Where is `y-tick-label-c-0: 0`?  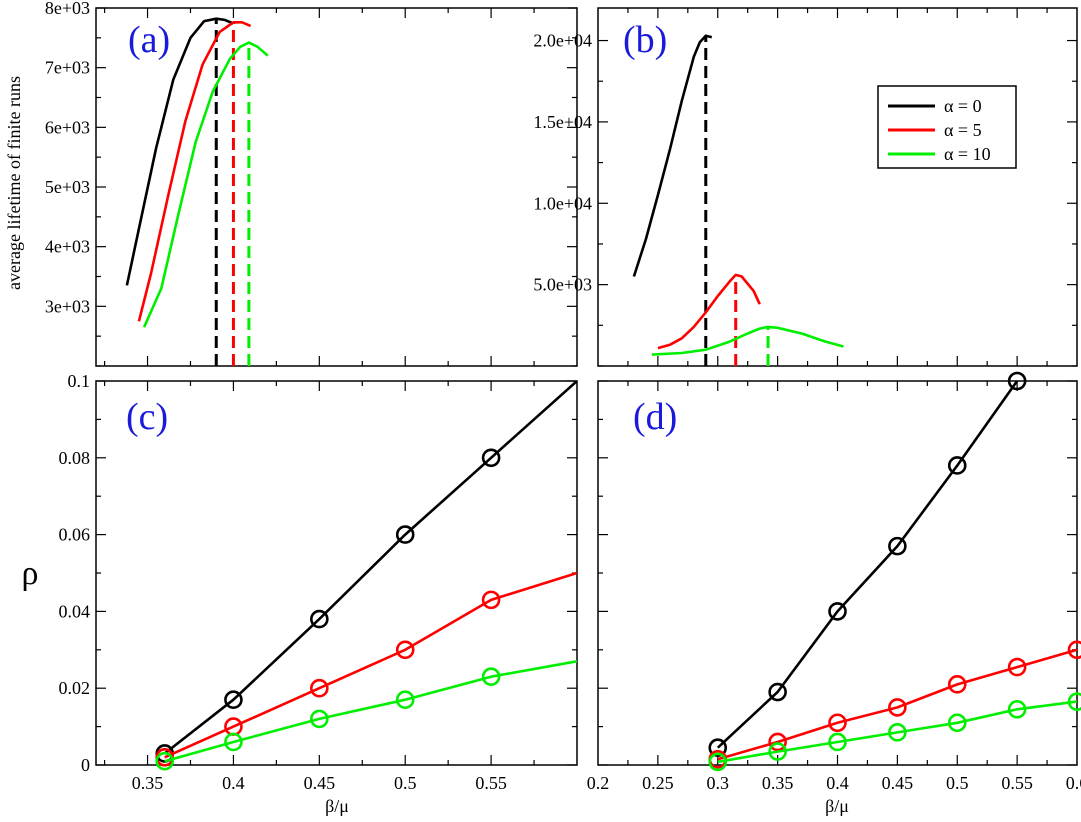
y-tick-label-c-0: 0 is located at coordinates (85, 765).